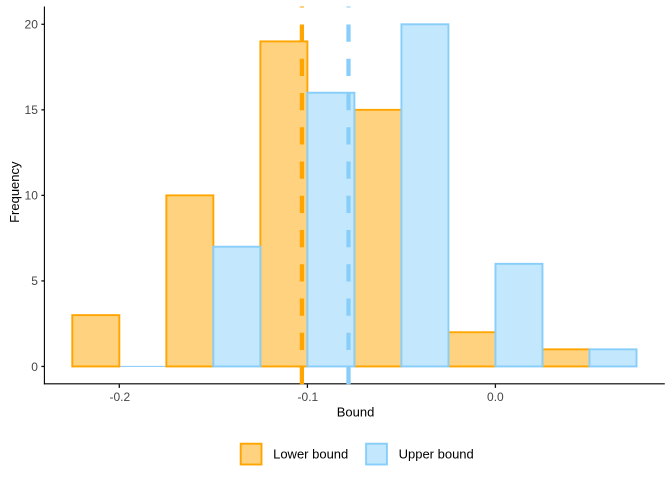 This screenshot has width=672, height=485. Describe the element at coordinates (495, 397) in the screenshot. I see `svg-text: 0.0` at that location.